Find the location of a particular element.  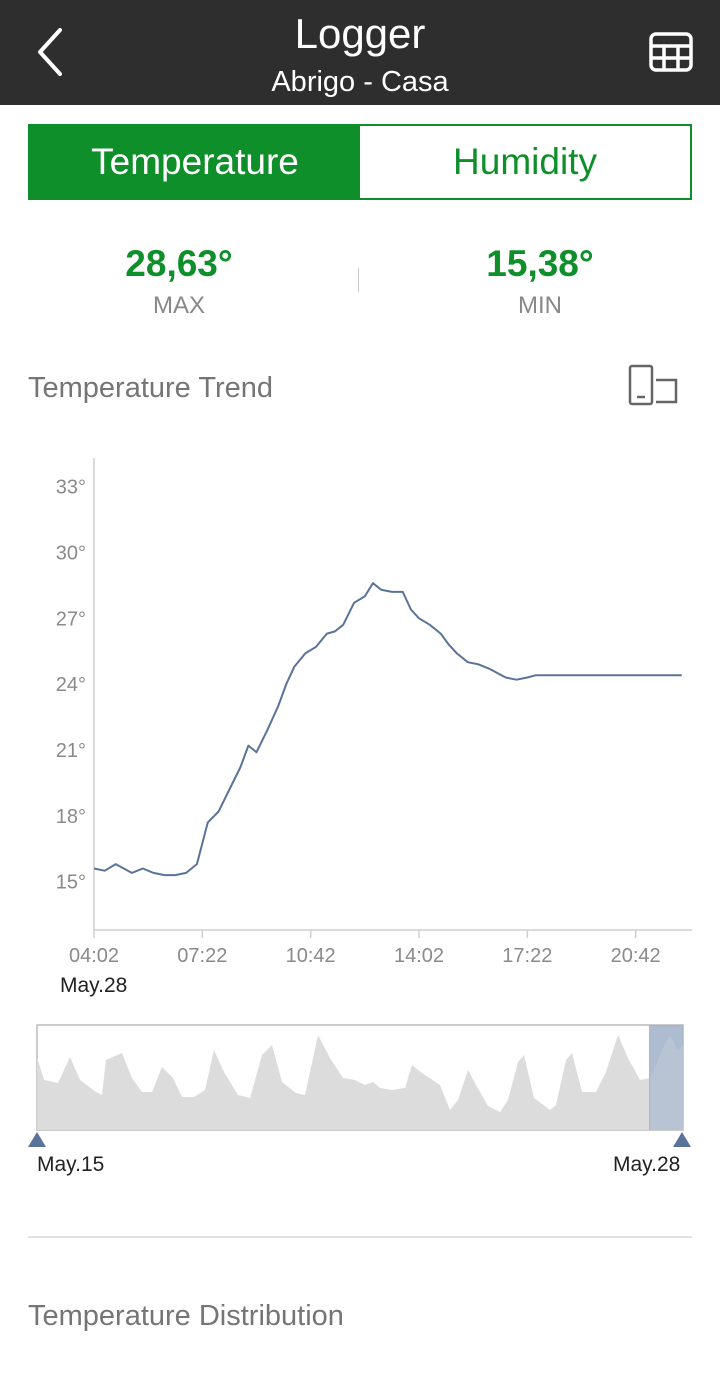

rotate-screen-button is located at coordinates (654, 385).